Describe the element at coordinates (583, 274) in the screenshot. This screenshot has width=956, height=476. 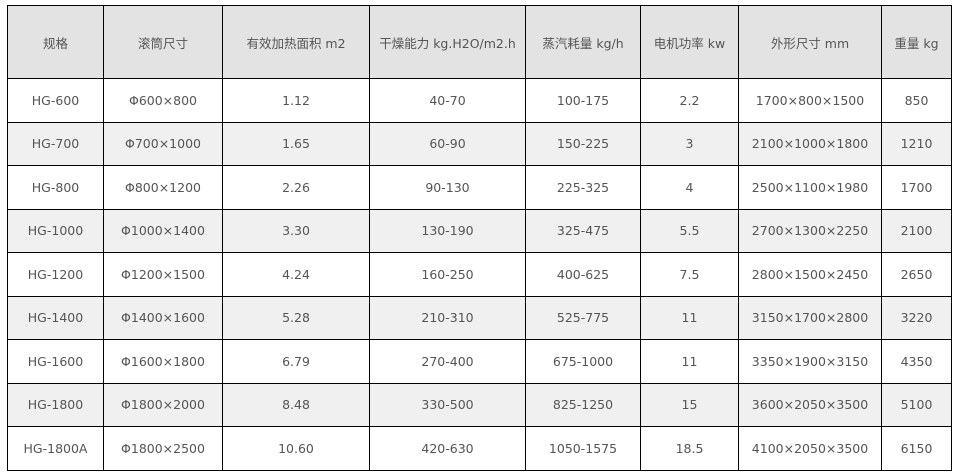
I see `table-cell: 400-625` at that location.